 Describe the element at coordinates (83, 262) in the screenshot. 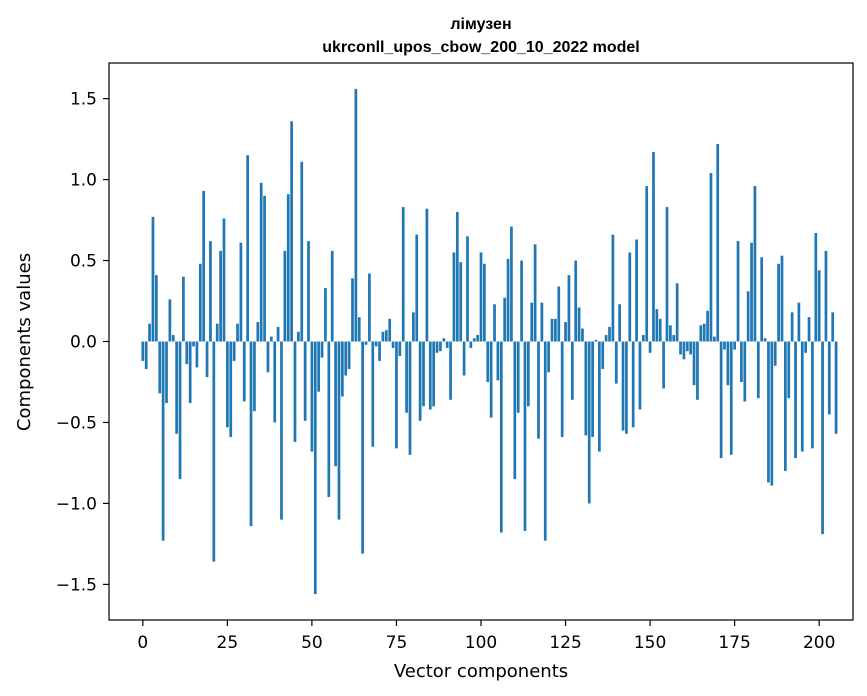

I see `y-tick-label: 0.5` at that location.